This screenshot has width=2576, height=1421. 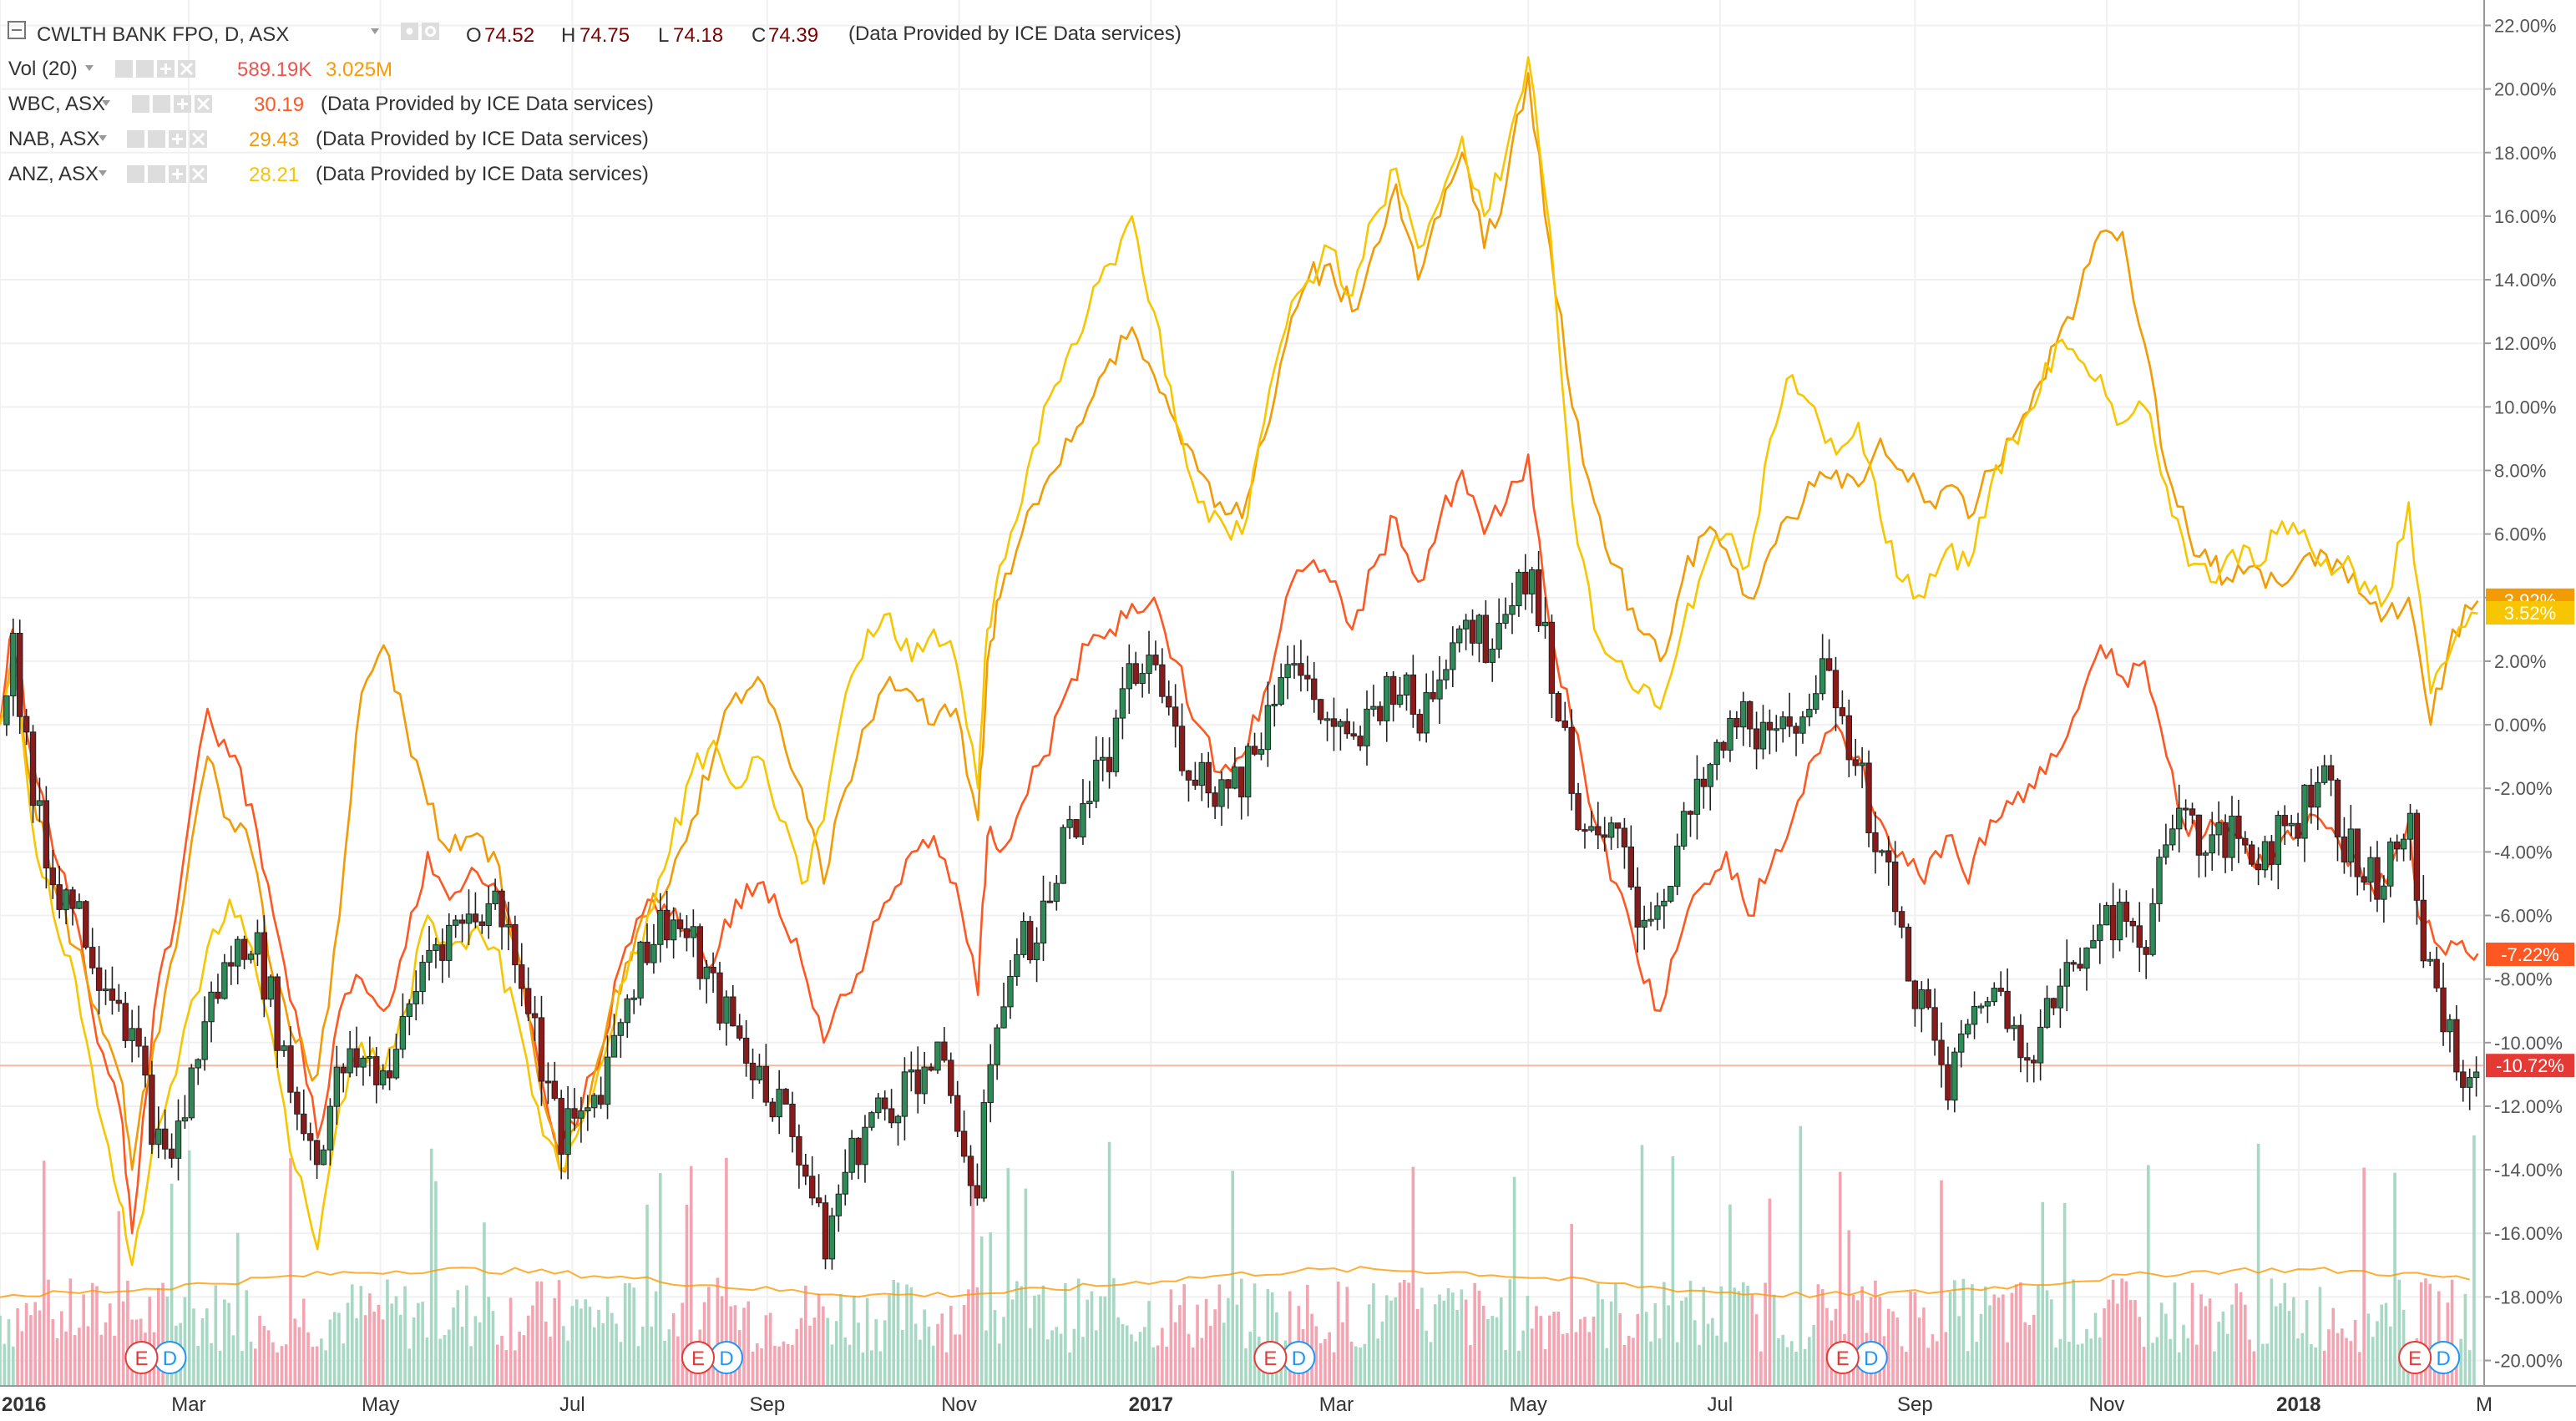 What do you see at coordinates (279, 105) in the screenshot?
I see `wbc-value: 30.19` at bounding box center [279, 105].